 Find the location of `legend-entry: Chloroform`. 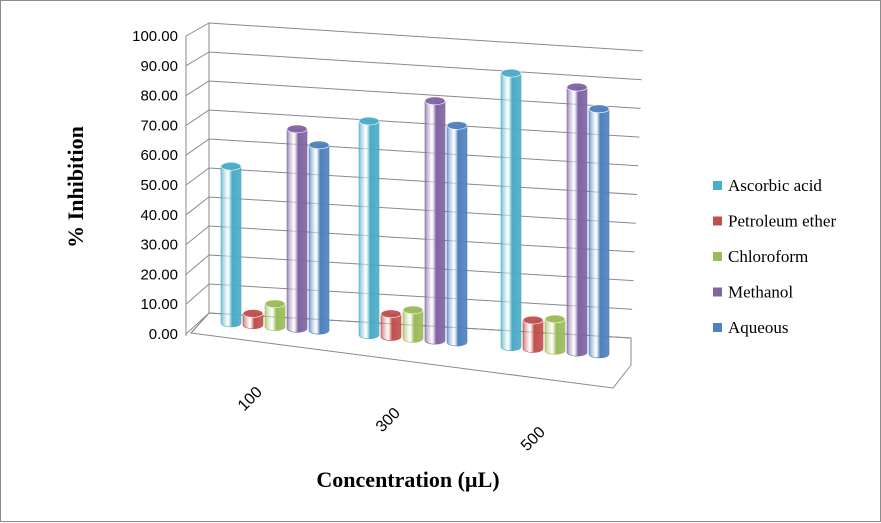

legend-entry: Chloroform is located at coordinates (768, 256).